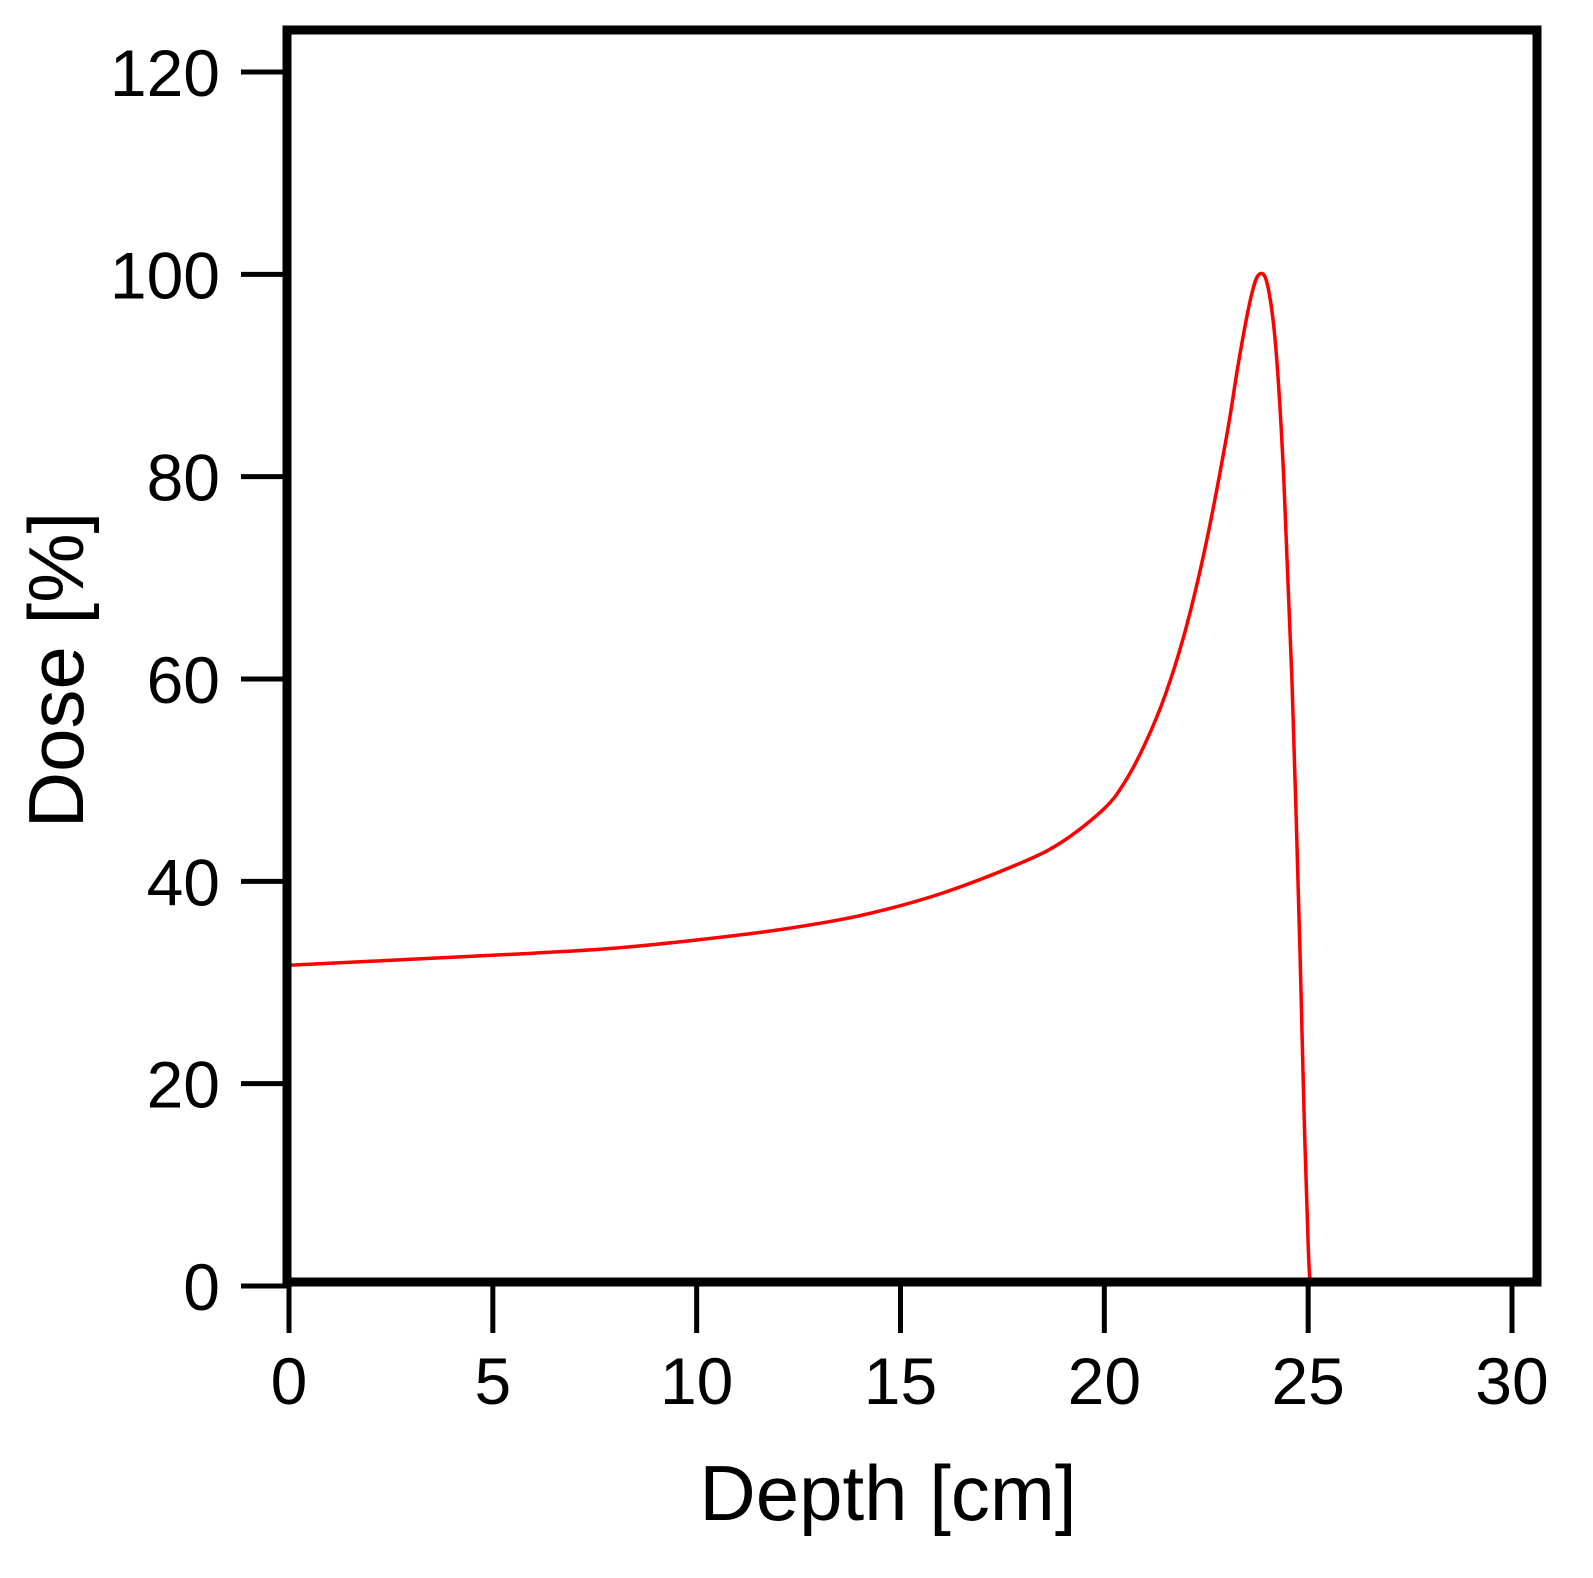 Image resolution: width=1593 pixels, height=1578 pixels. Describe the element at coordinates (900, 1381) in the screenshot. I see `x-tick-label: 15` at that location.